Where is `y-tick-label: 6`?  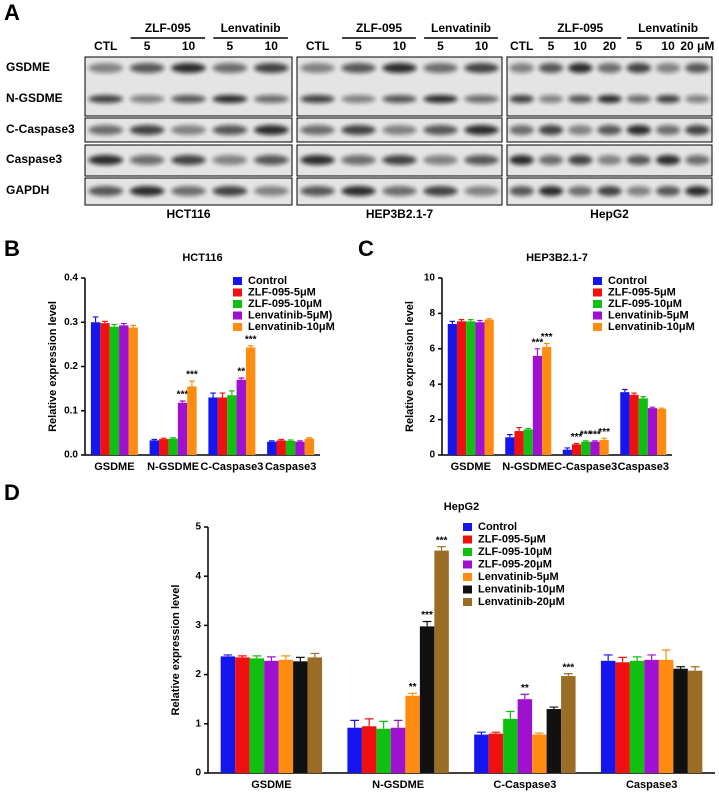
y-tick-label: 6 is located at coordinates (432, 348).